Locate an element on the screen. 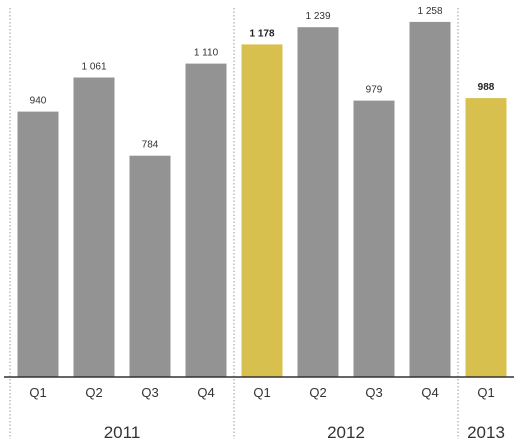 This screenshot has height=439, width=514. value-label-2: 1 061 is located at coordinates (93, 67).